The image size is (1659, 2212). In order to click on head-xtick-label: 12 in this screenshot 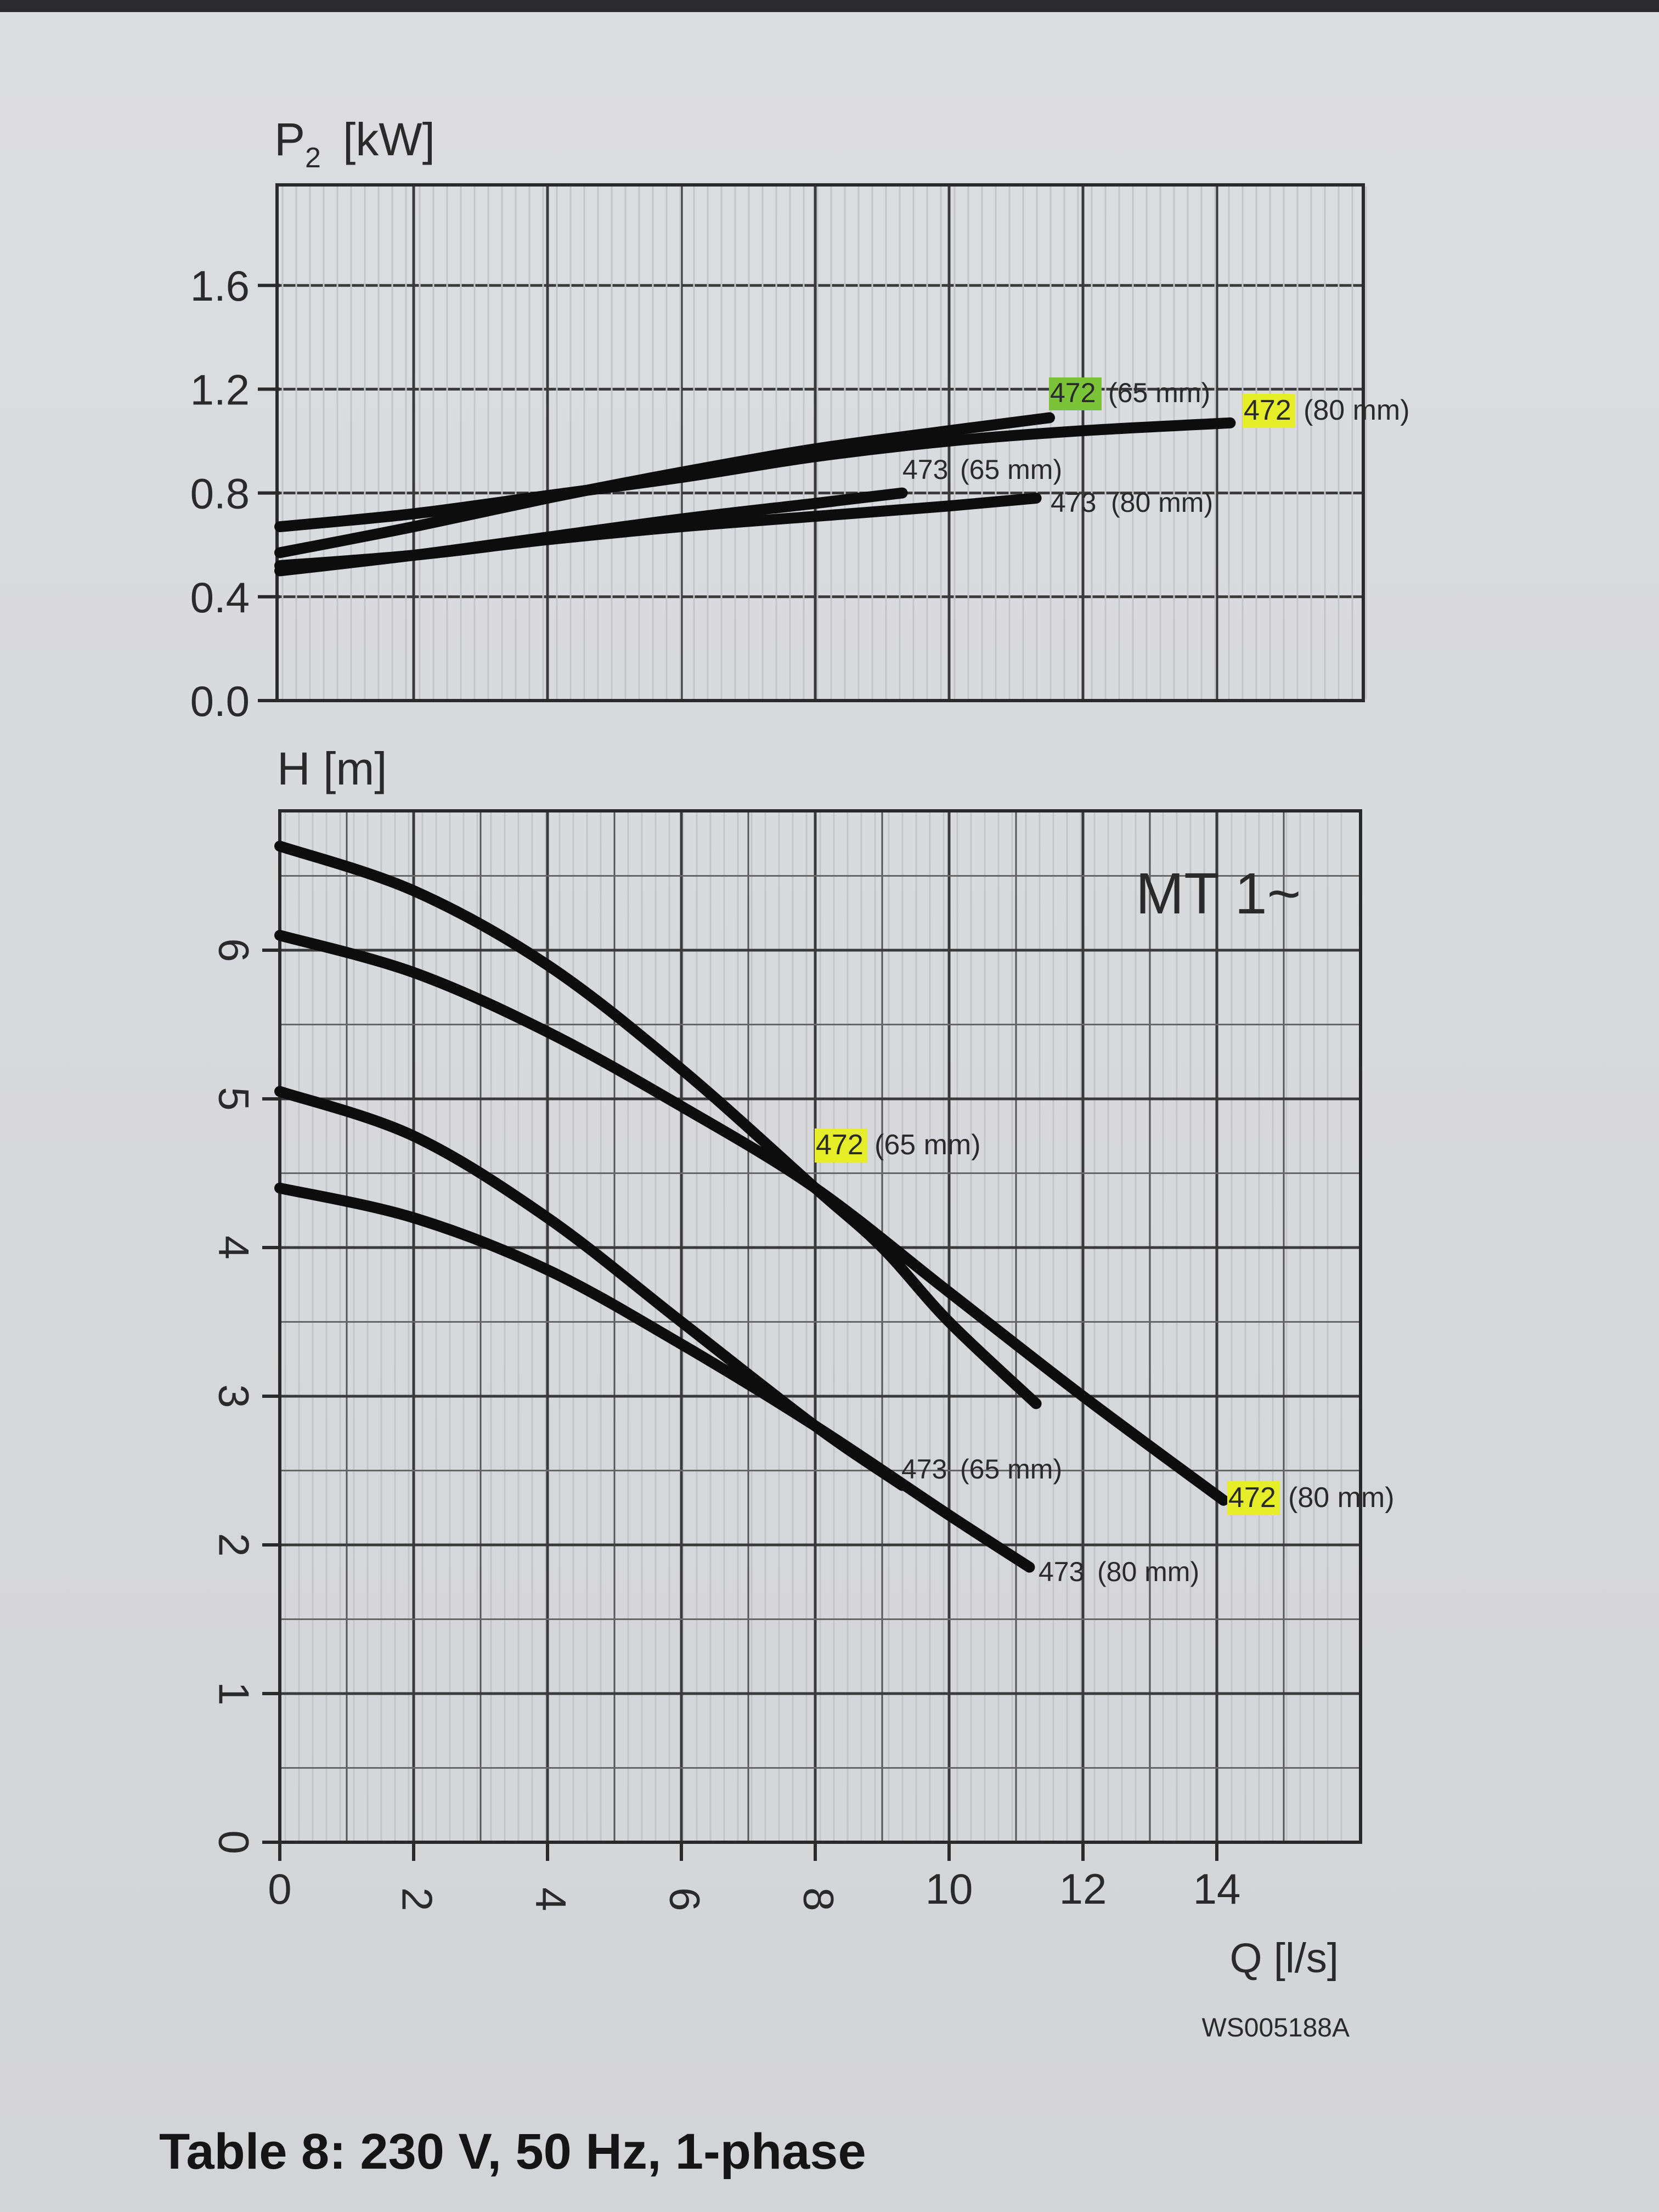, I will do `click(1083, 1889)`.